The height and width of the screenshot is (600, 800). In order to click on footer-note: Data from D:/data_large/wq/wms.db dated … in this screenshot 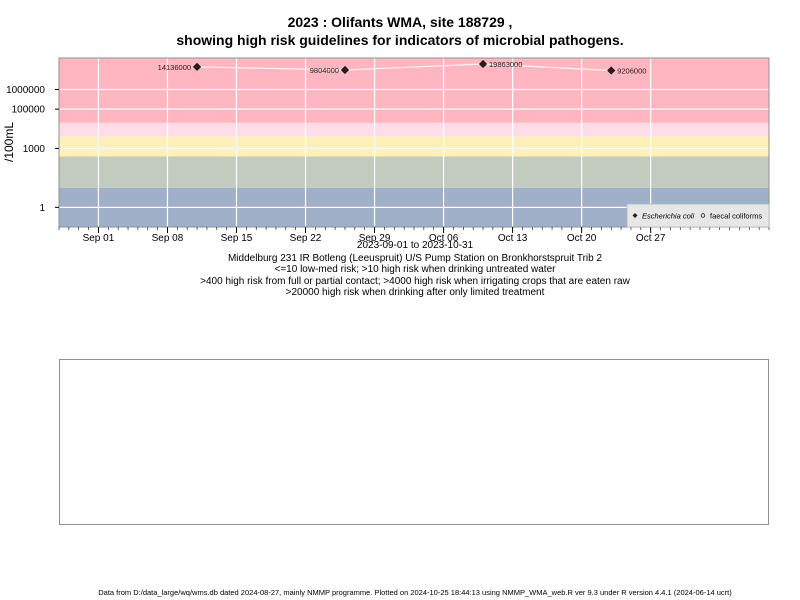, I will do `click(415, 592)`.